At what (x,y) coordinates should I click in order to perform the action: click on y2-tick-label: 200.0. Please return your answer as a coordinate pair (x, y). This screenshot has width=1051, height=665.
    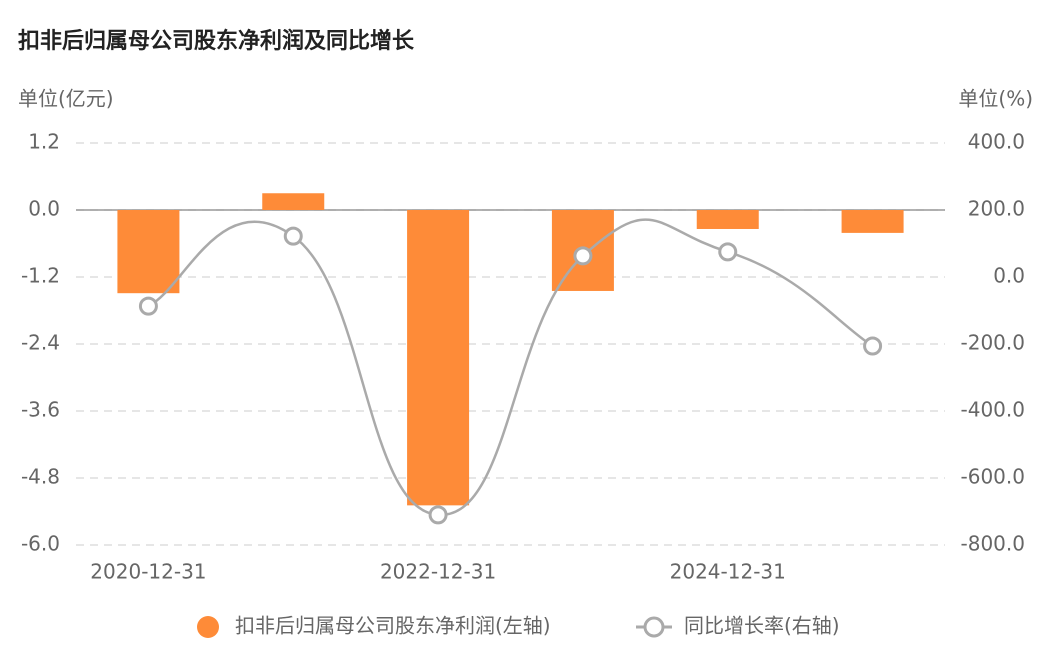
    Looking at the image, I should click on (996, 209).